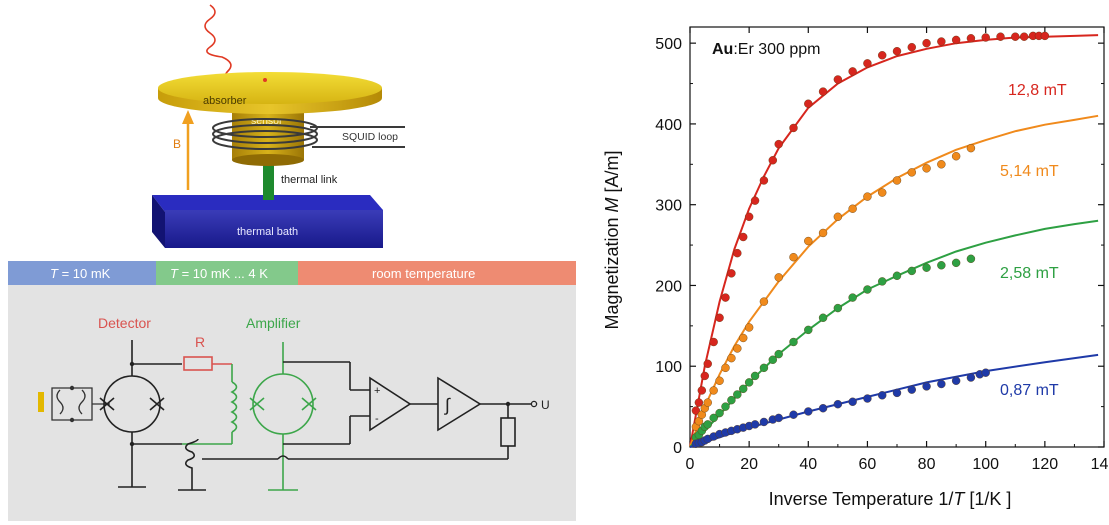 The width and height of the screenshot is (1109, 525). What do you see at coordinates (668, 367) in the screenshot?
I see `y-tick-label: 100` at bounding box center [668, 367].